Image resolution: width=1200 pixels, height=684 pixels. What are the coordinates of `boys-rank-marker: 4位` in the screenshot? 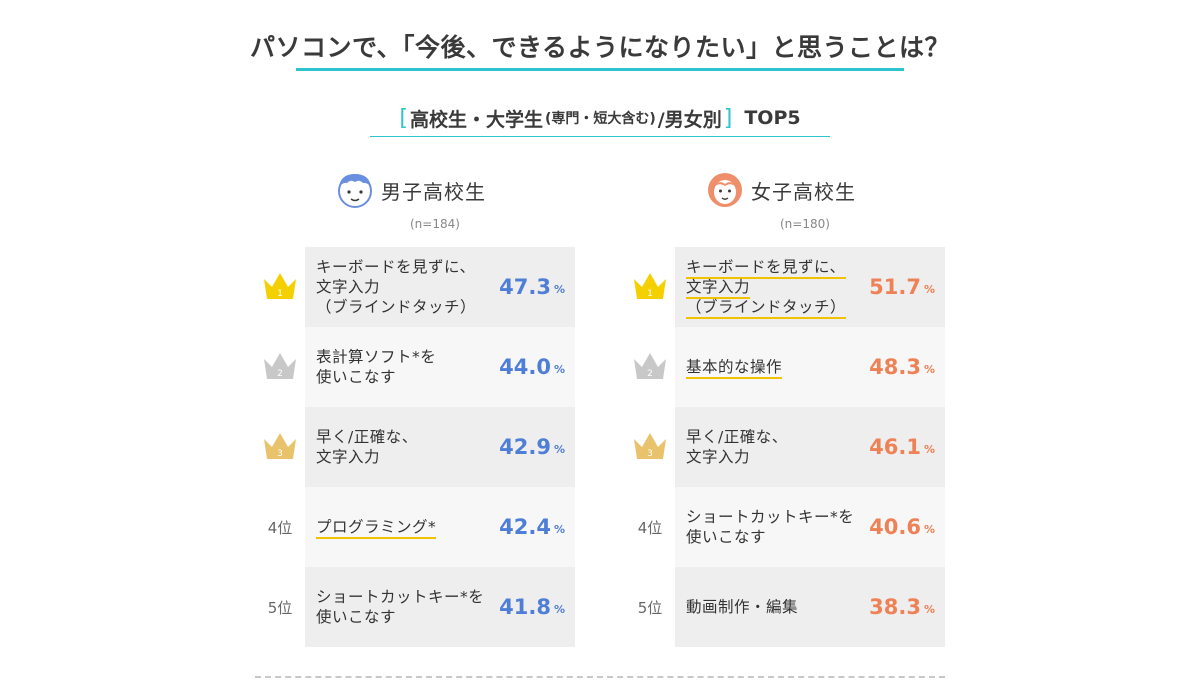 It's located at (280, 527).